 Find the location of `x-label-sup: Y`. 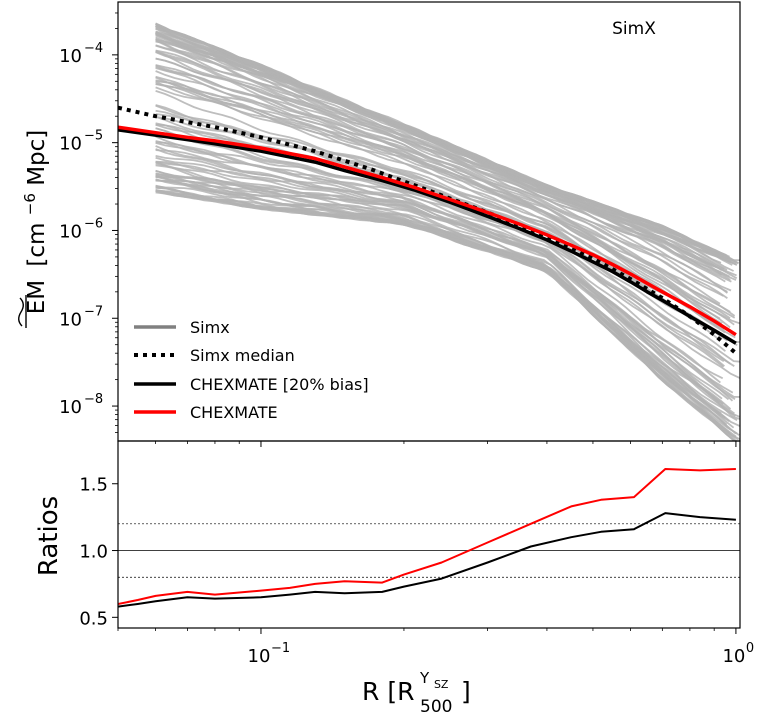

x-label-sup: Y is located at coordinates (424, 678).